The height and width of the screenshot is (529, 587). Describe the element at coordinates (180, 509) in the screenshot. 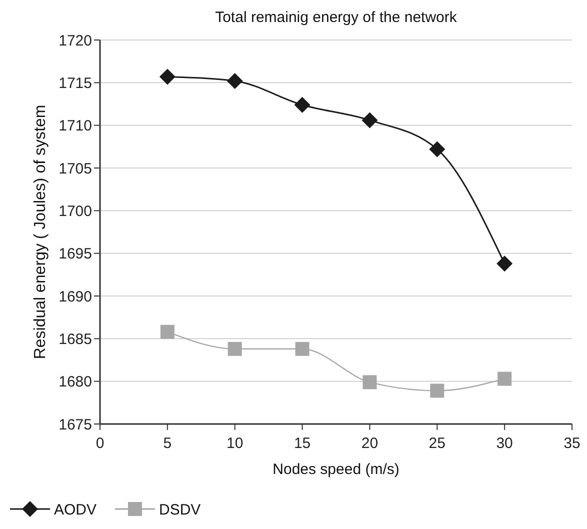

I see `legend-label: DSDV` at that location.